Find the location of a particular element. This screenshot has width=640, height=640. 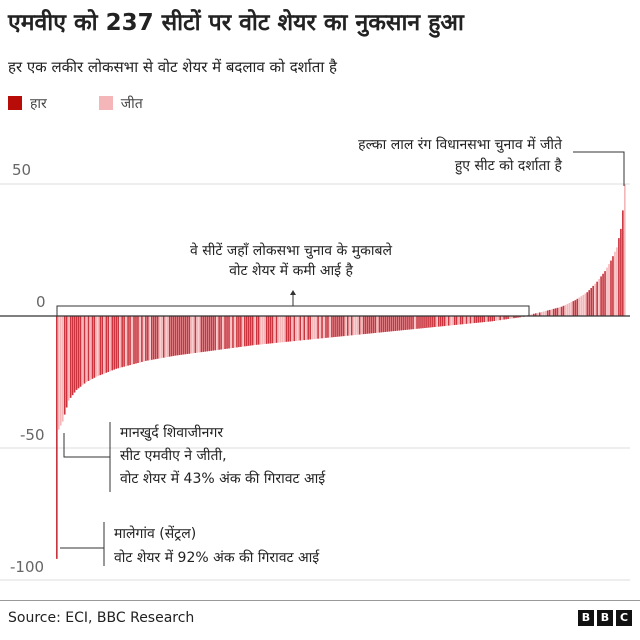

legend-item-loss: हार is located at coordinates (27, 103).